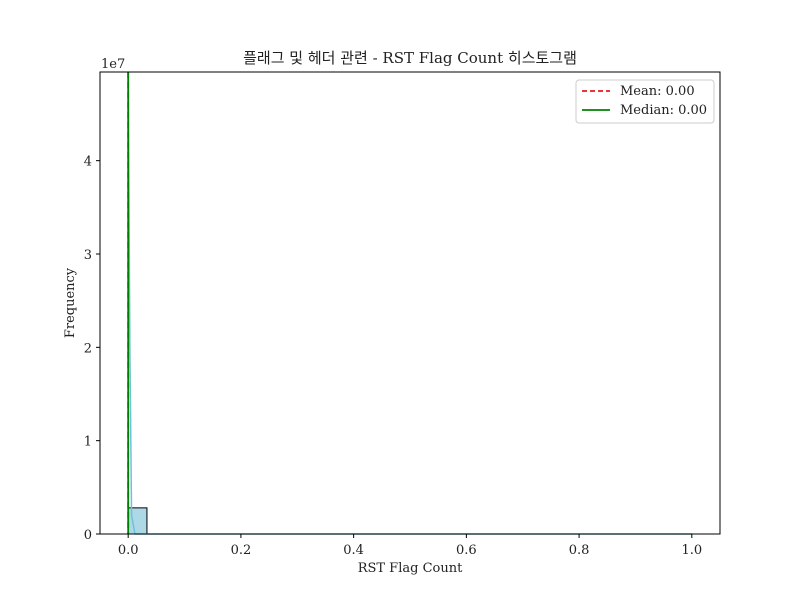  I want to click on y-offset-label: 1e7, so click(113, 64).